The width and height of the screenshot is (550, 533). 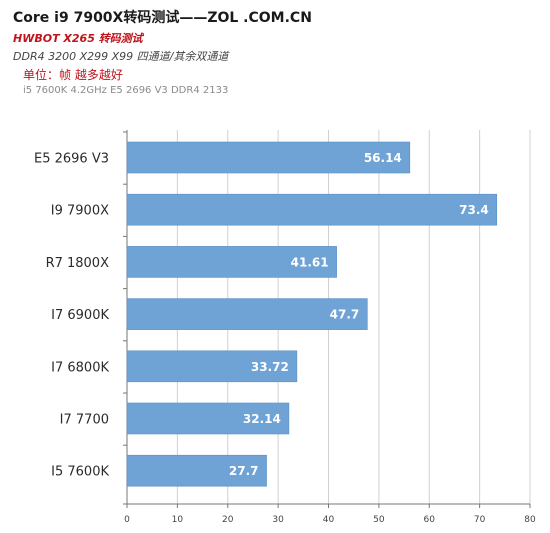 I want to click on category-label: I9 7900X, so click(x=80, y=211).